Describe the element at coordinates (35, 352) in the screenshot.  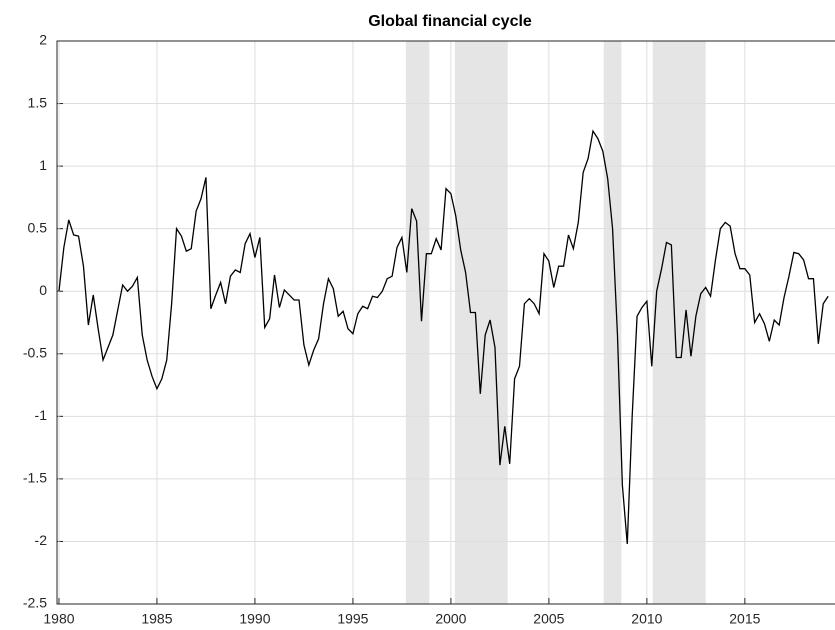
I see `y-tick-label: -0.5` at that location.